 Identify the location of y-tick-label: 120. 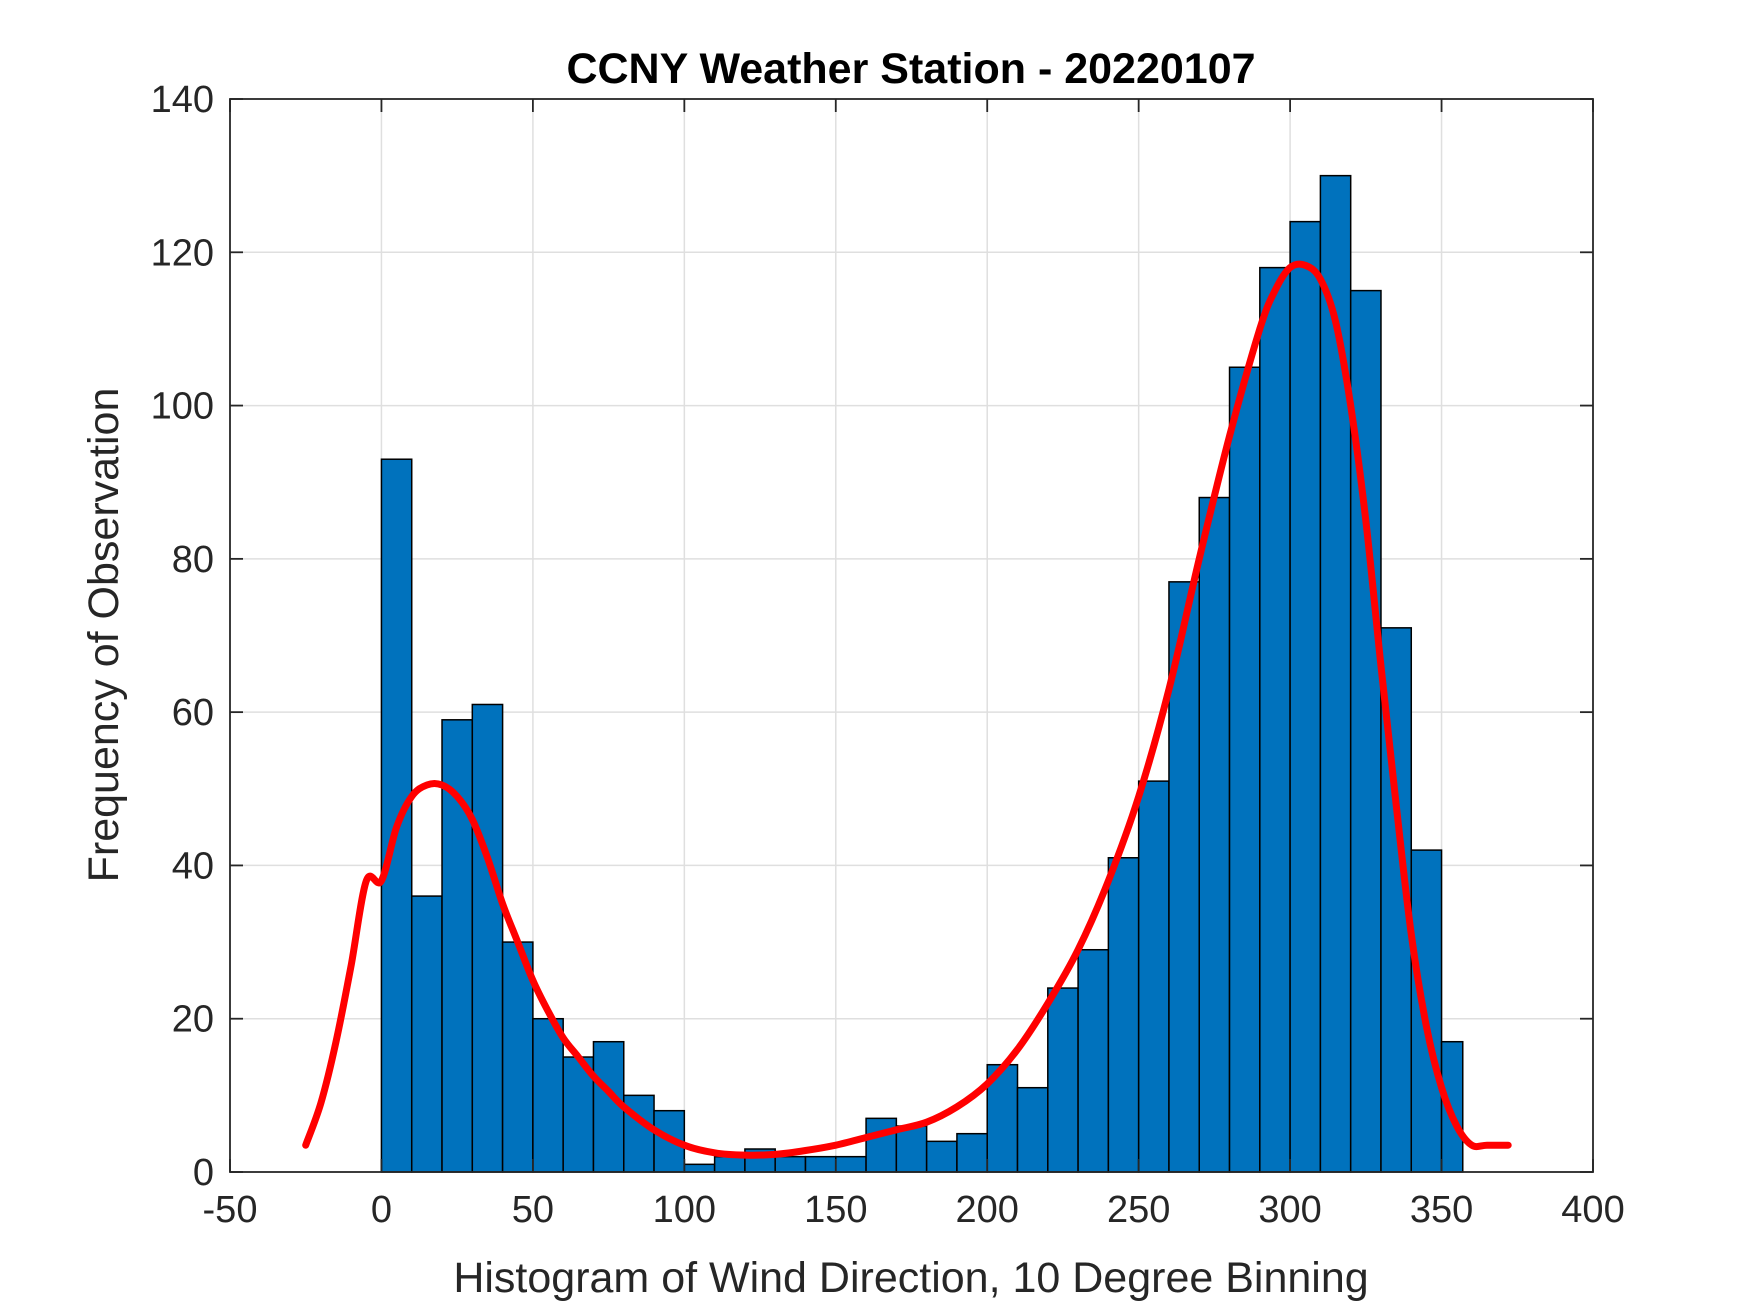
(182, 253).